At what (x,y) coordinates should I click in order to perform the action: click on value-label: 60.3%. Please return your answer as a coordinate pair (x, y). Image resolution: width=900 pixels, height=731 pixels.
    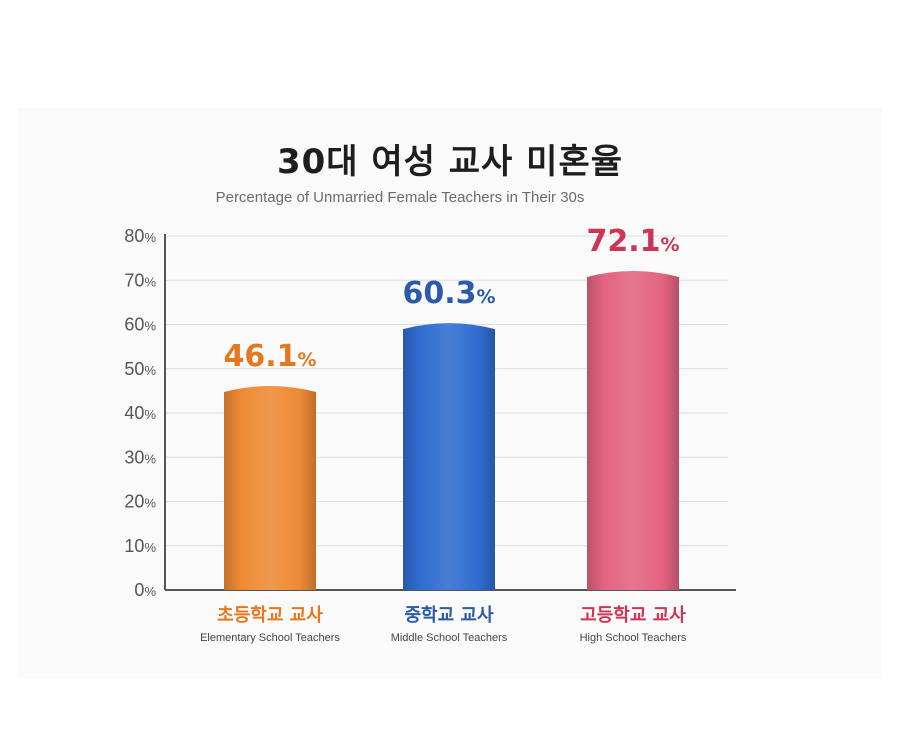
    Looking at the image, I should click on (448, 293).